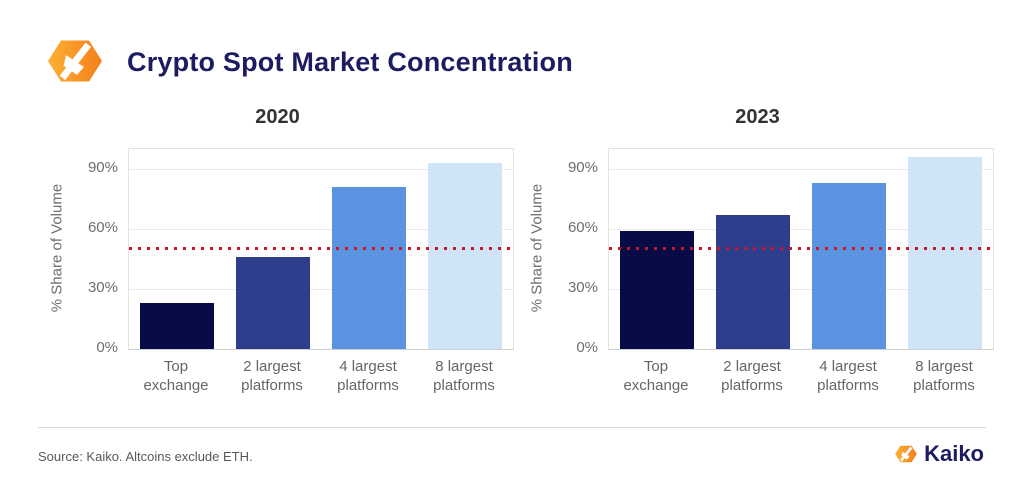 This screenshot has height=477, width=1024. I want to click on footer-divider, so click(512, 427).